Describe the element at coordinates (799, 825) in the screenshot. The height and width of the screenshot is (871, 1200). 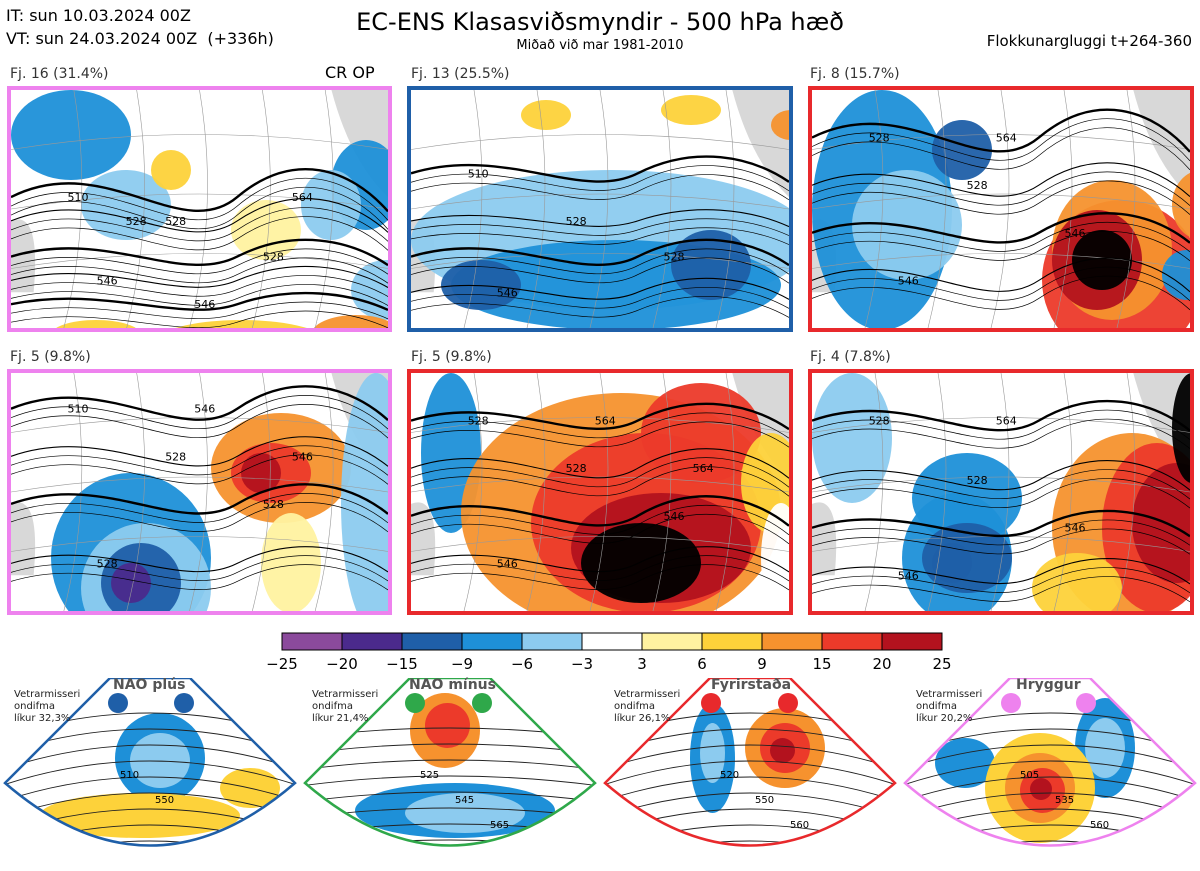
I see `regime-contour-label: 560` at that location.